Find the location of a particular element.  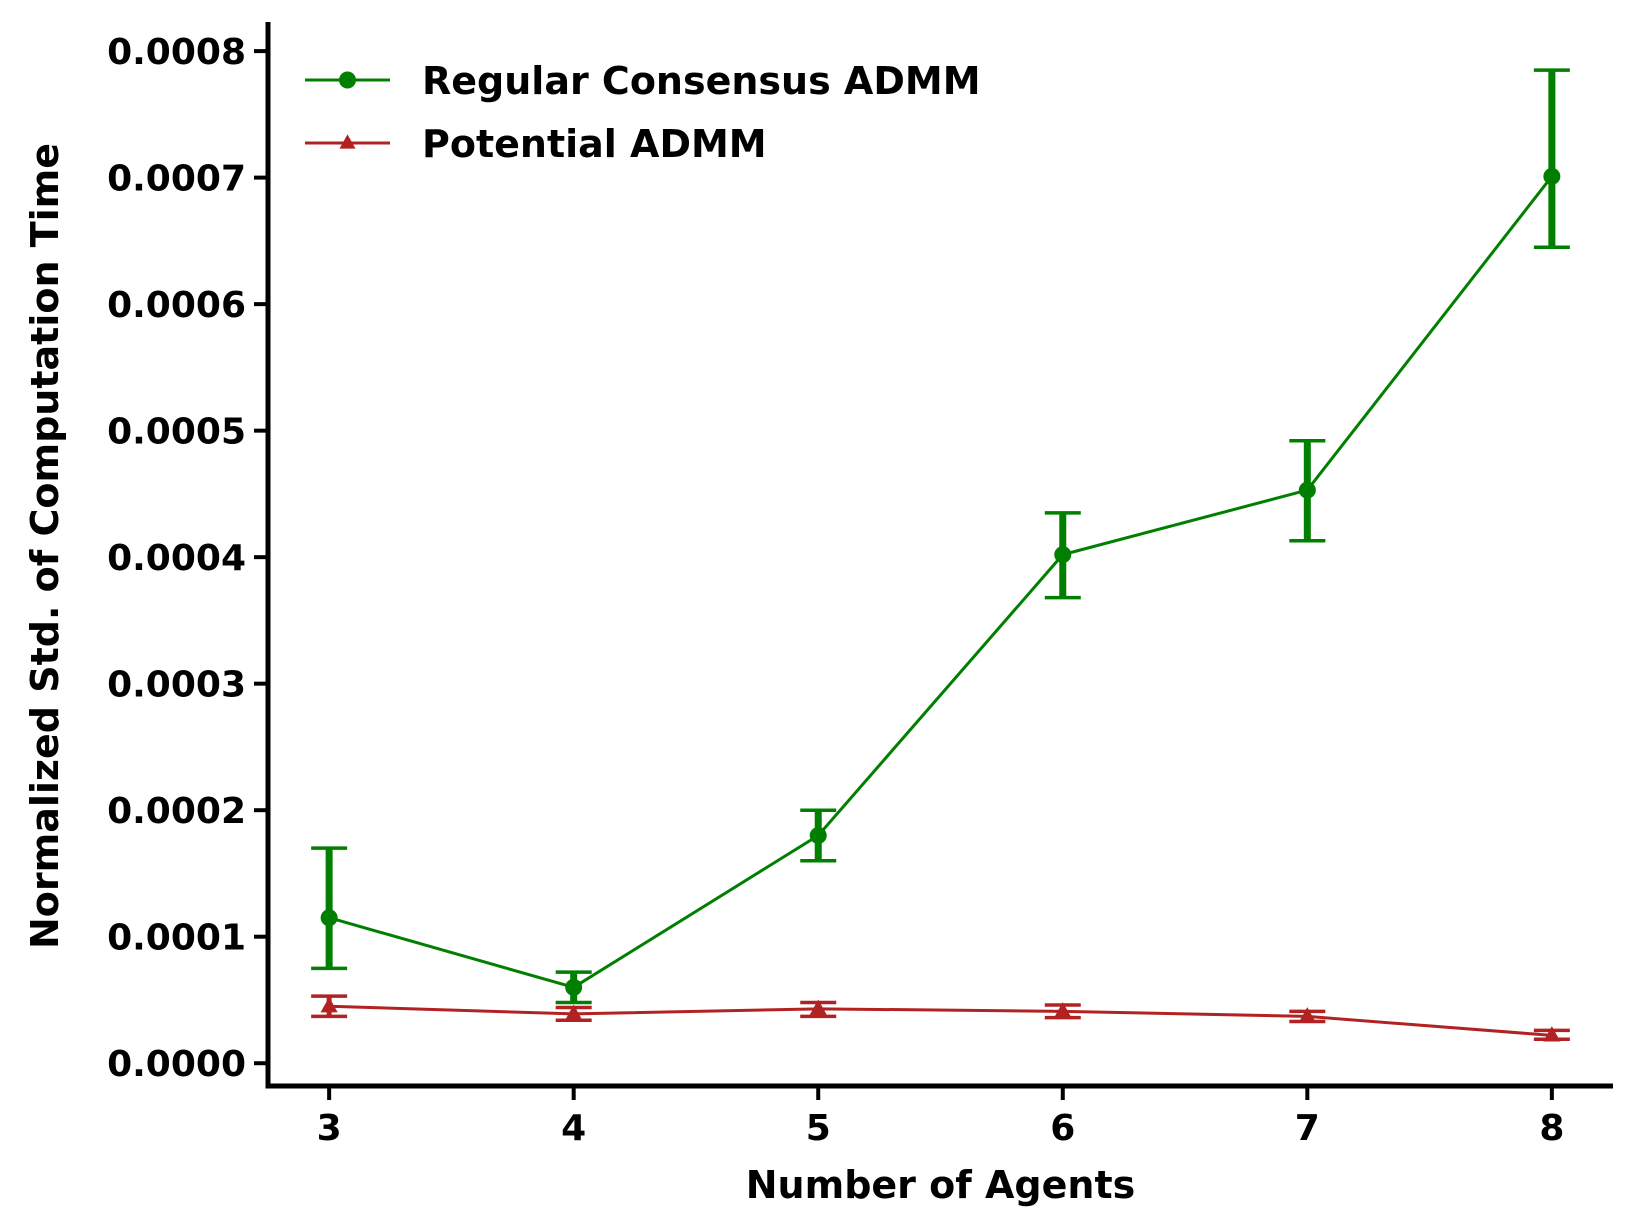

y-tick-label: 0.0001 is located at coordinates (176, 938).